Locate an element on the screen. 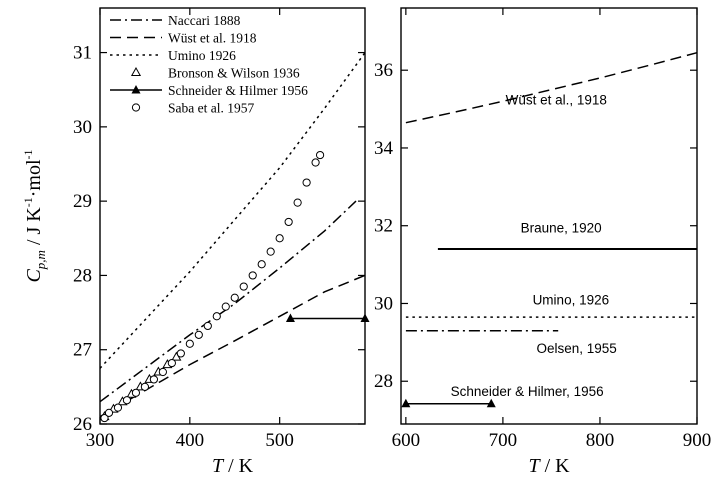  legend-marker-bronson-wilson-1936 is located at coordinates (136, 71).